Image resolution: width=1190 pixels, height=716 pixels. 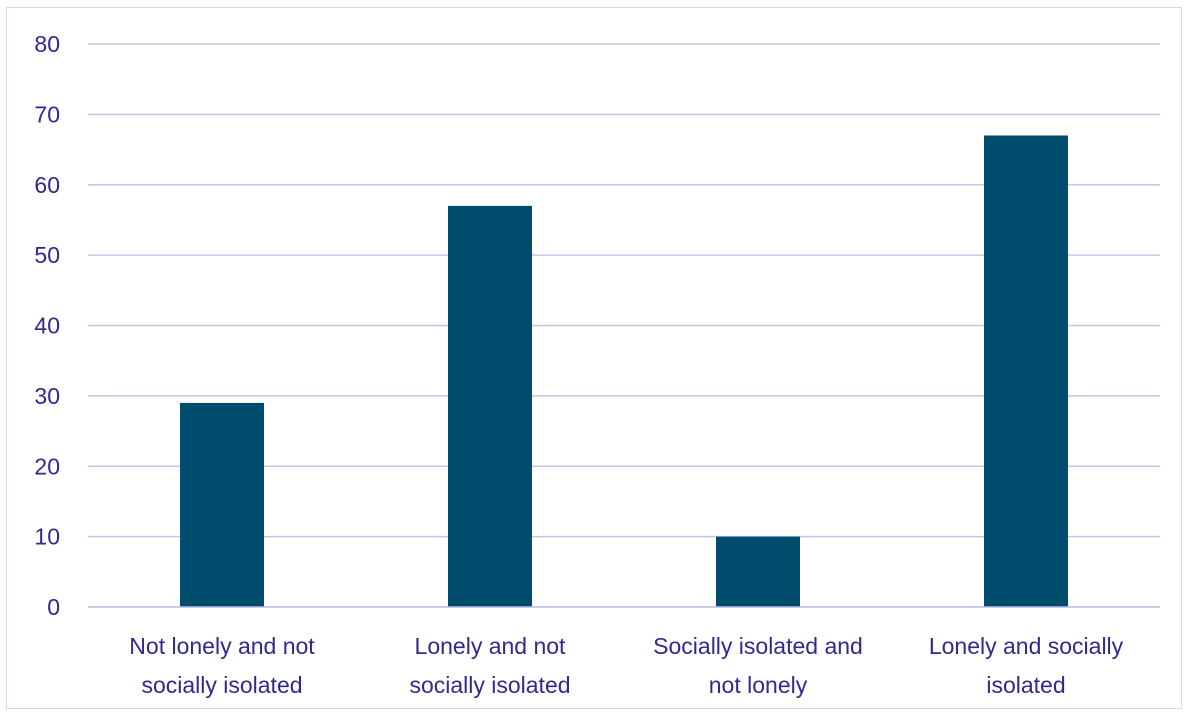 I want to click on y-tick-label: 40, so click(x=47, y=326).